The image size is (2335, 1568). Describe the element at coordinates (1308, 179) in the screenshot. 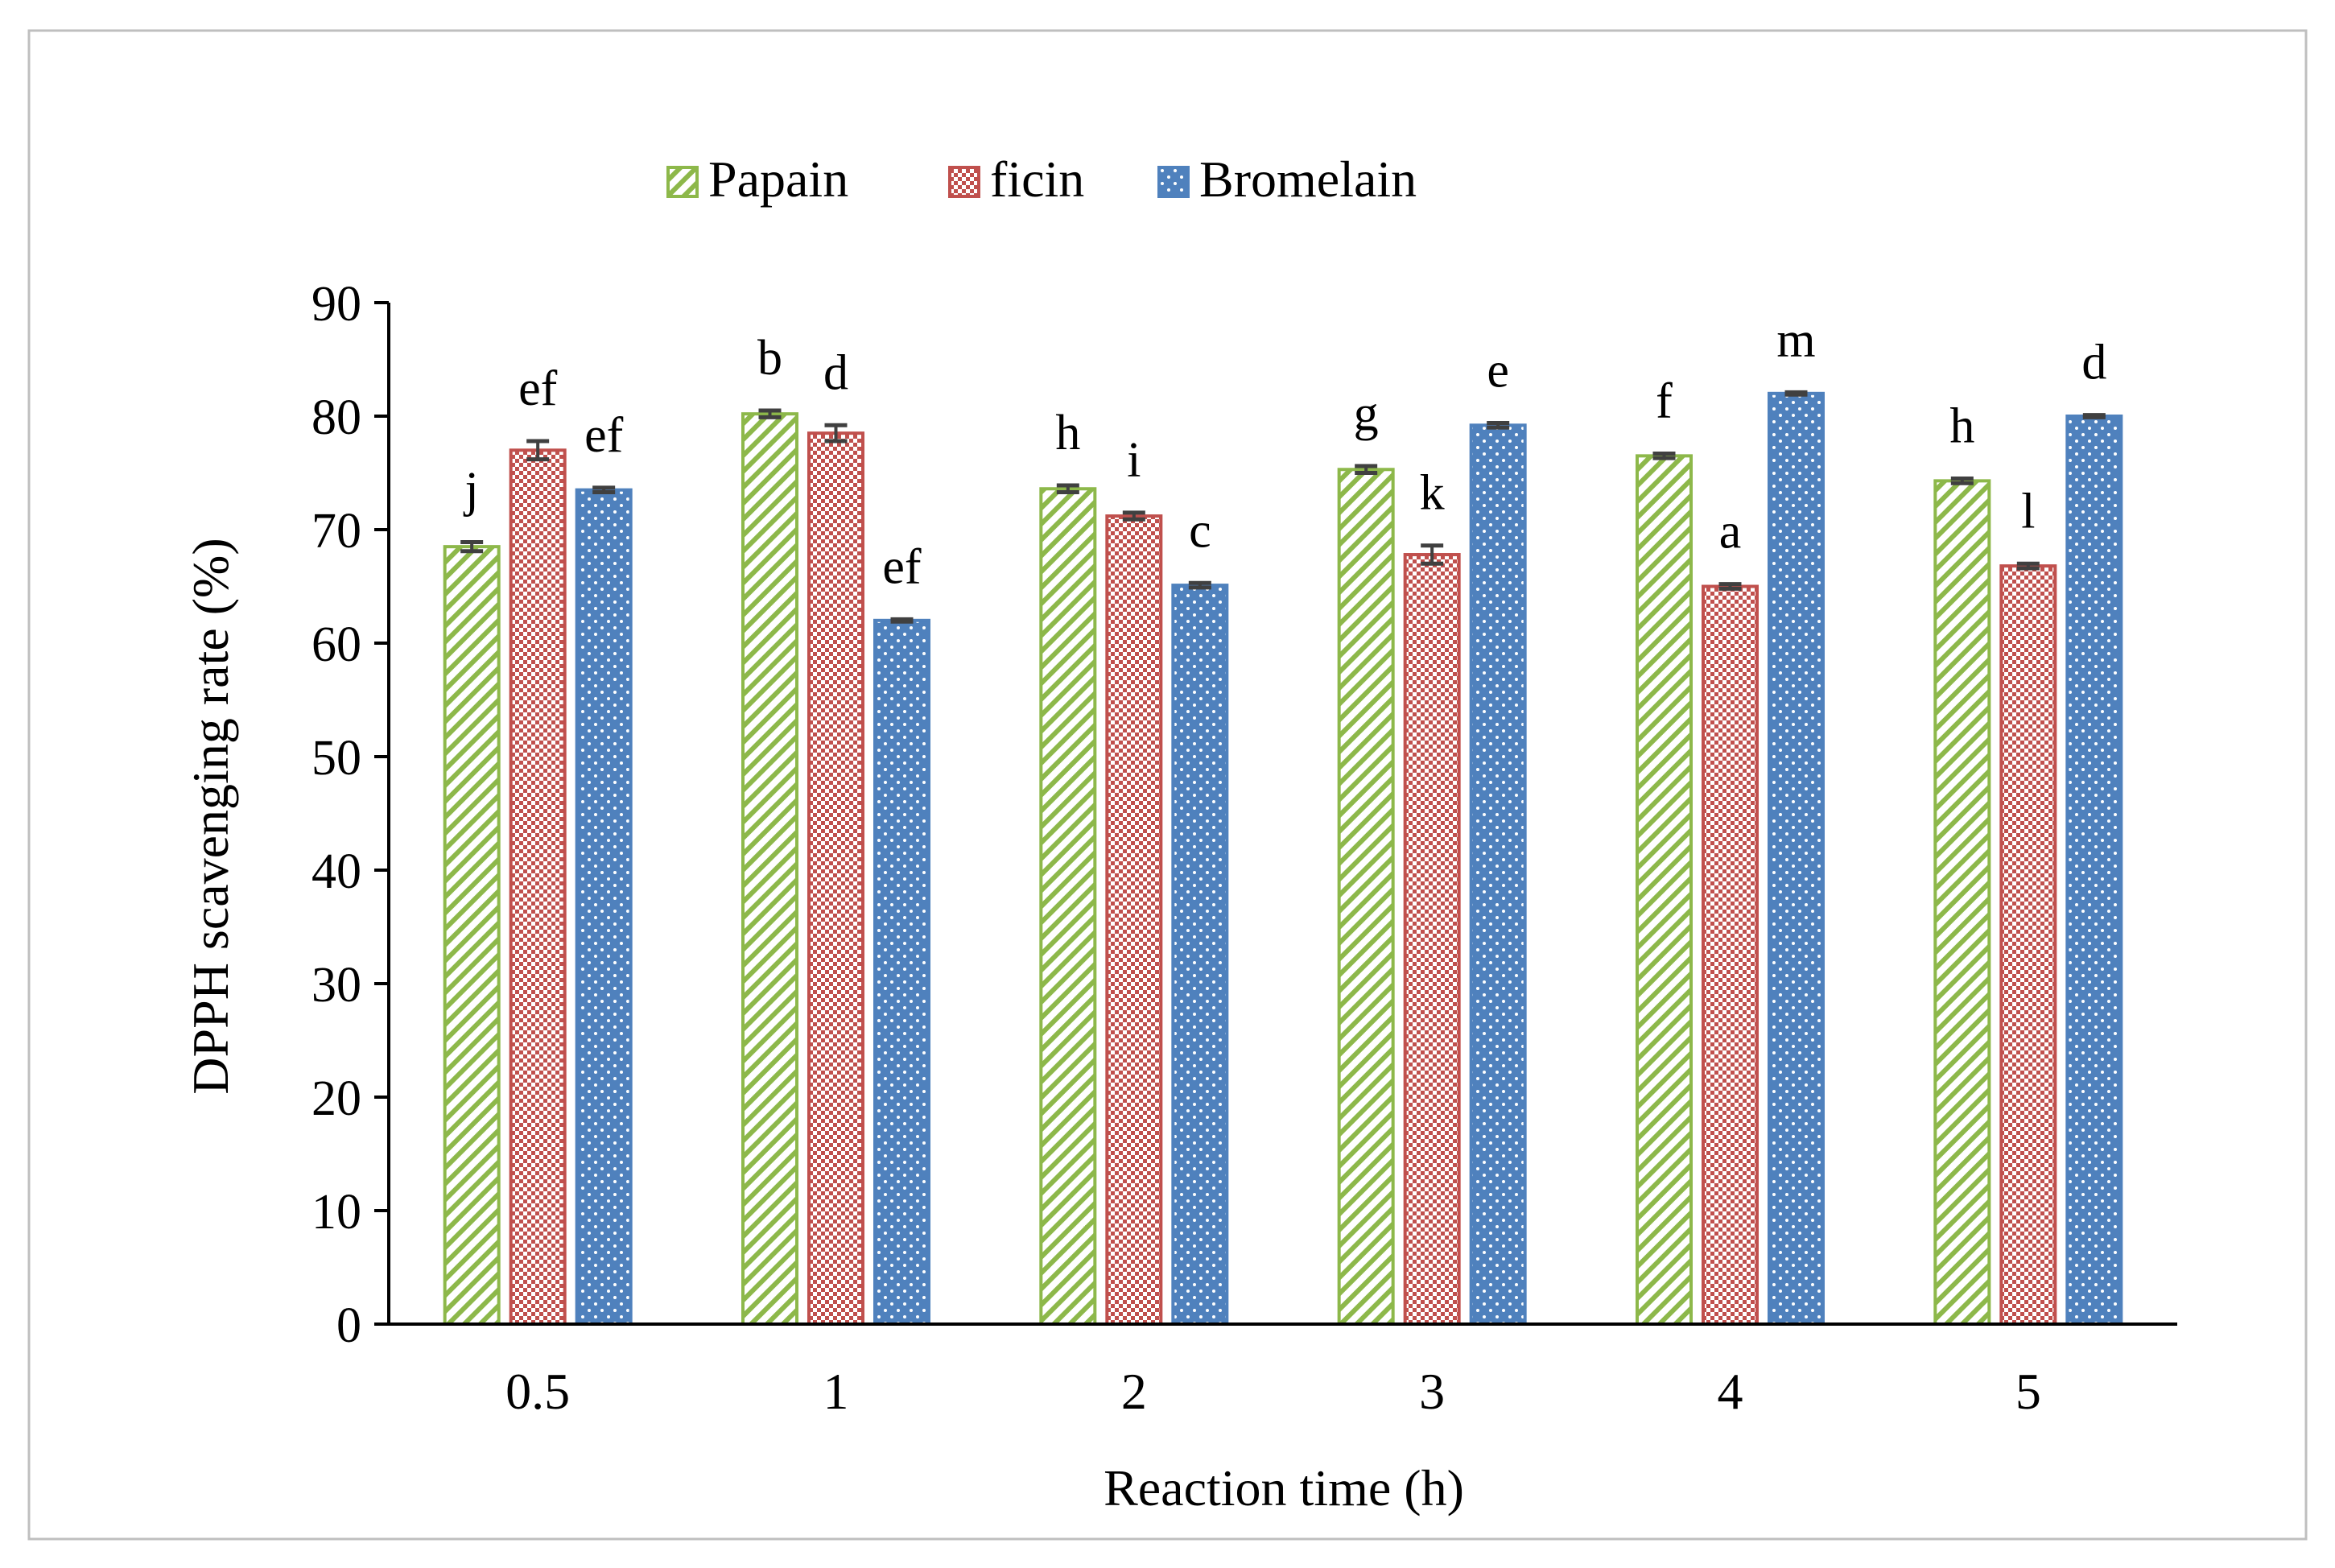

I see `legend-label: Bromelain` at that location.